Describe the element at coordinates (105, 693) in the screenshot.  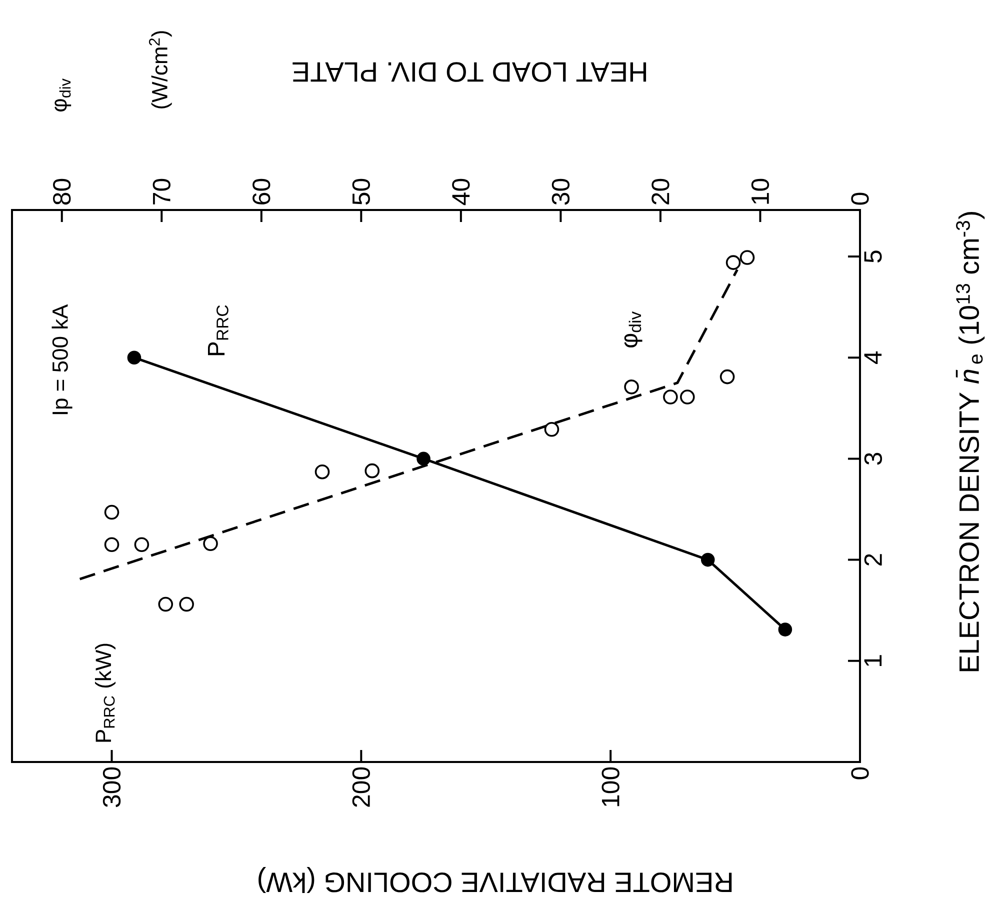
I see `annotation: P$_{RRC}$ (kW)` at that location.